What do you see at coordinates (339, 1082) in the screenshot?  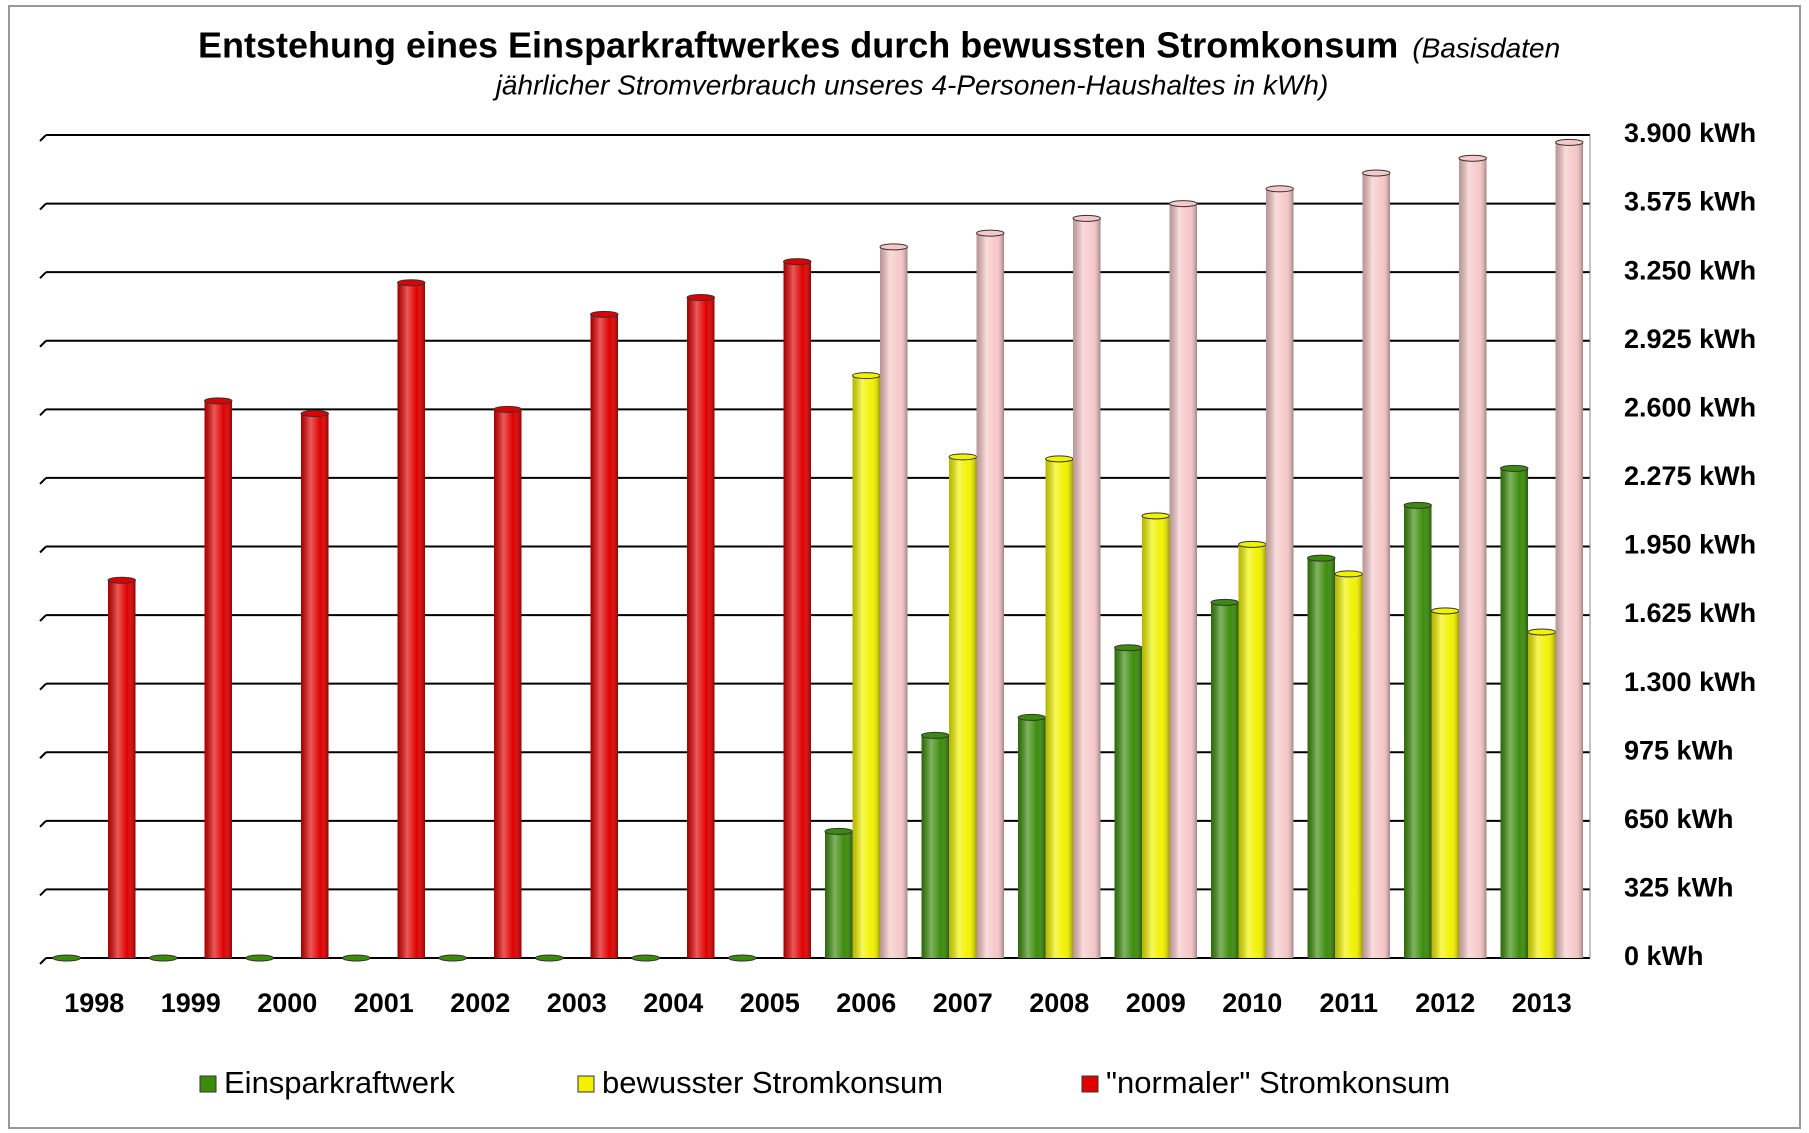 I see `legend-label: Einsparkraftwerk` at bounding box center [339, 1082].